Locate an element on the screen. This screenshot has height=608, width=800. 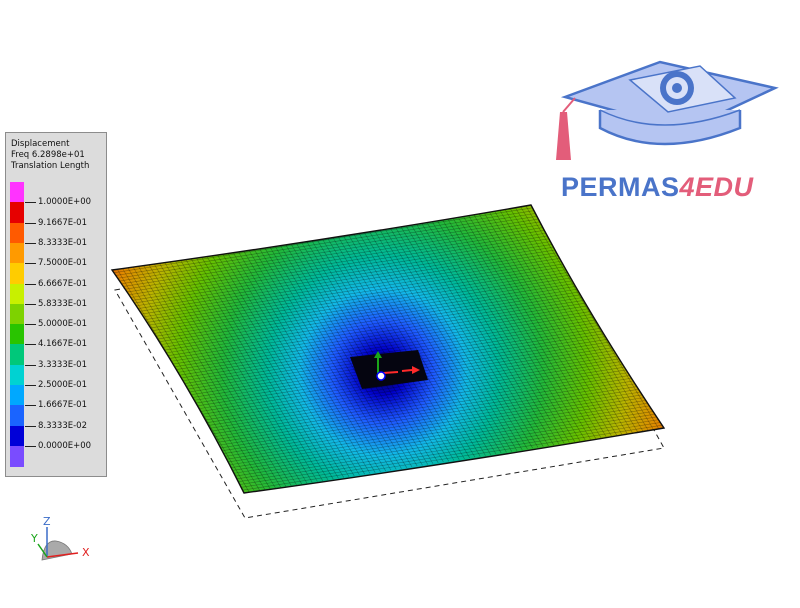
legend-tick-label: 4.1667E-01 is located at coordinates (62, 344).